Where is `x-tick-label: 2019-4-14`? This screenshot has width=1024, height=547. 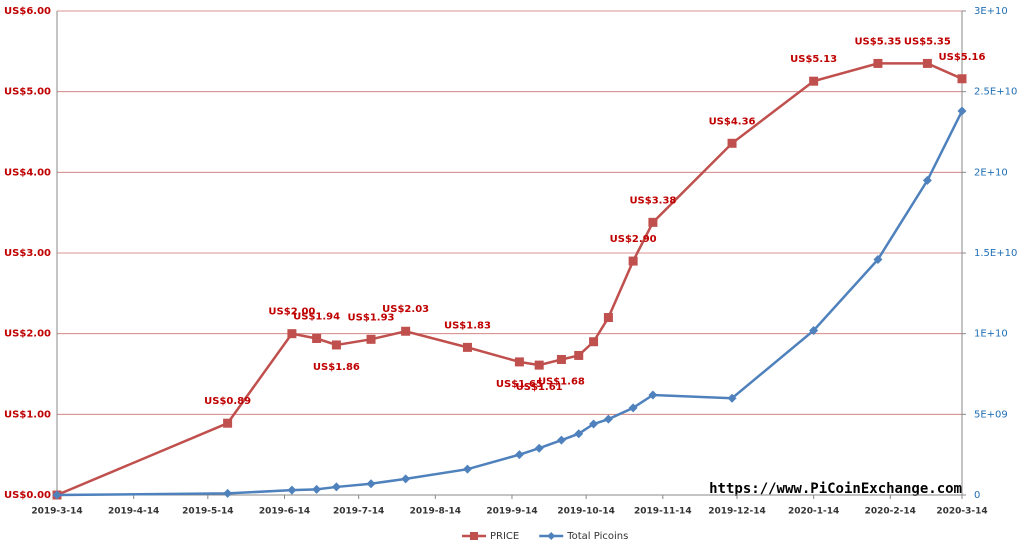
x-tick-label: 2019-4-14 is located at coordinates (133, 512).